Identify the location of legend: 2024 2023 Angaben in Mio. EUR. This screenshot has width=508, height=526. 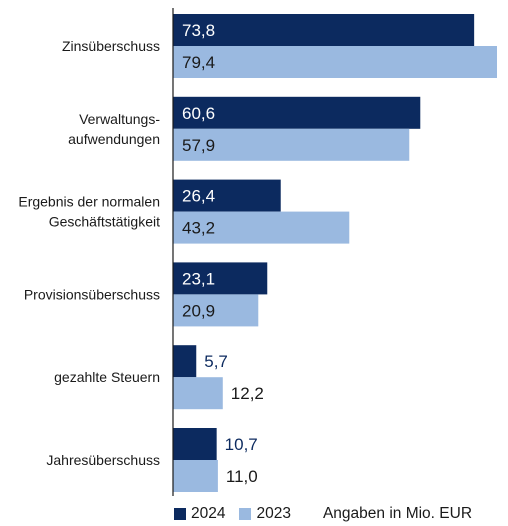
(323, 514).